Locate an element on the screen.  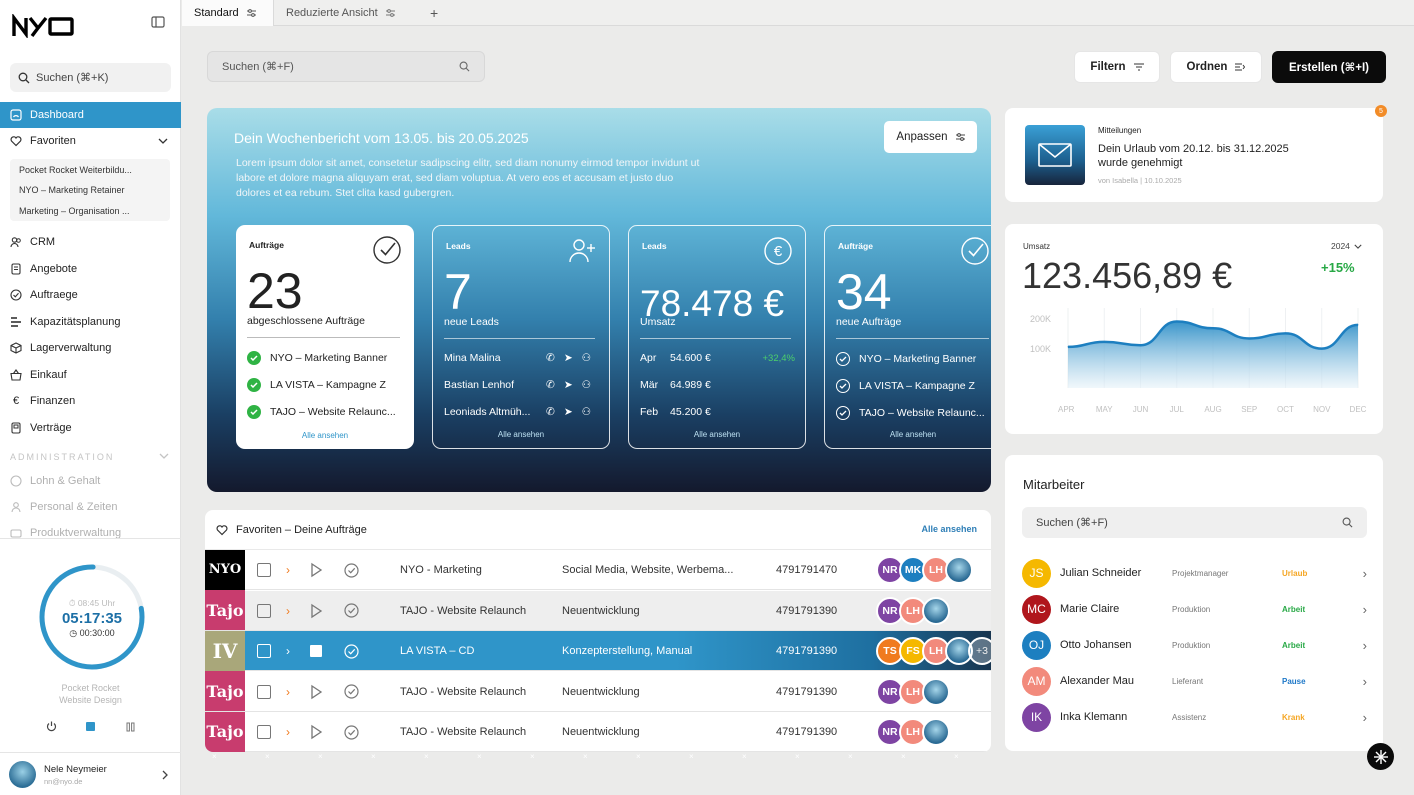
sort-button: Ordnen is located at coordinates (1216, 67).